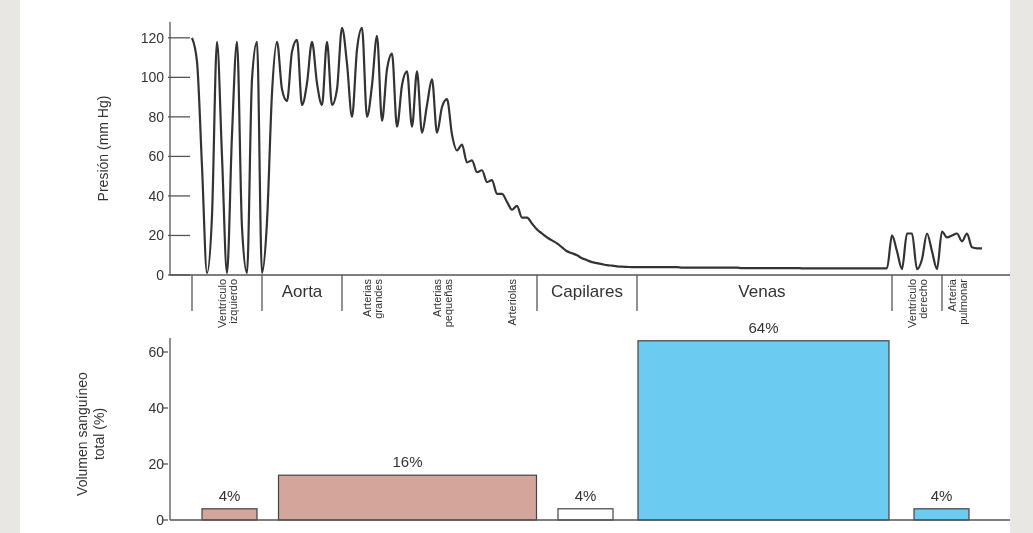 This screenshot has height=533, width=1033. I want to click on y-tick-label: 120, so click(152, 37).